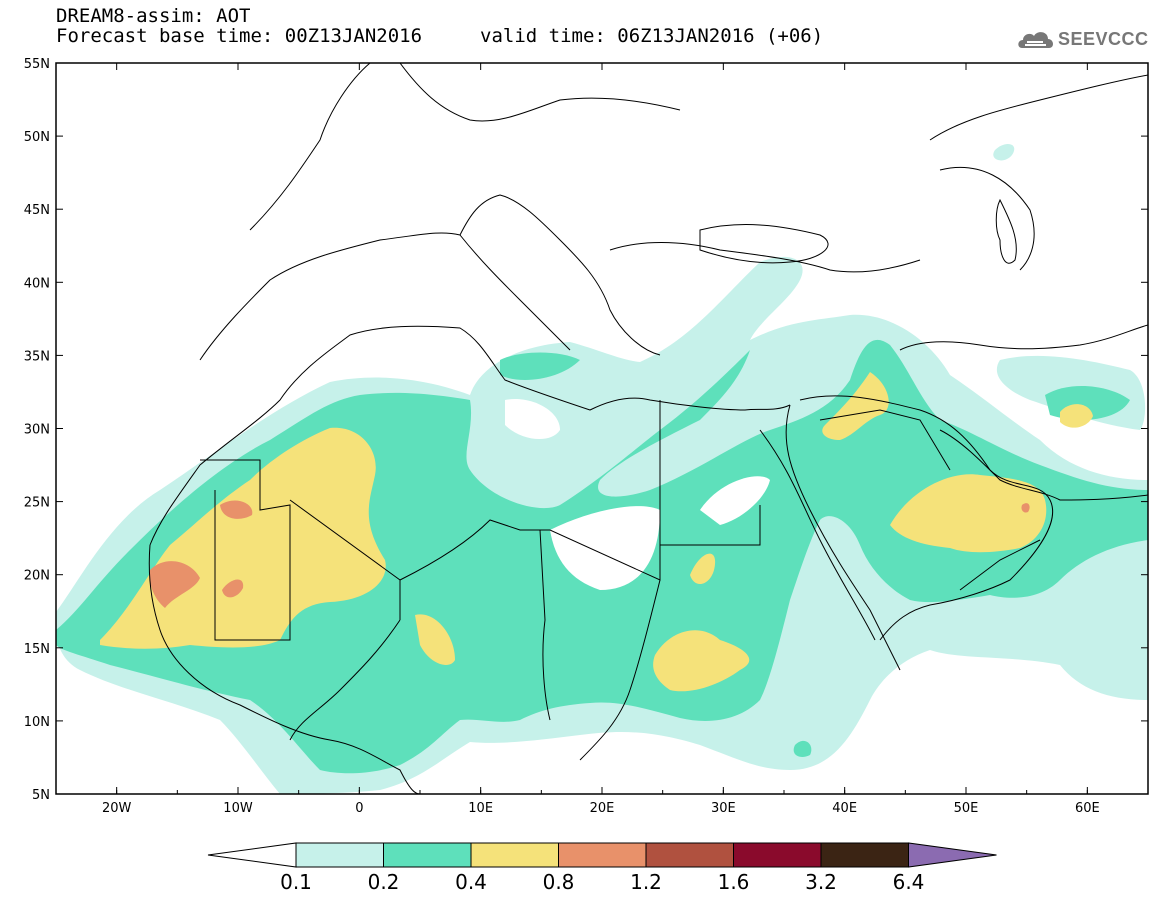 The height and width of the screenshot is (905, 1165). Describe the element at coordinates (238, 808) in the screenshot. I see `lon-label: 10W` at that location.